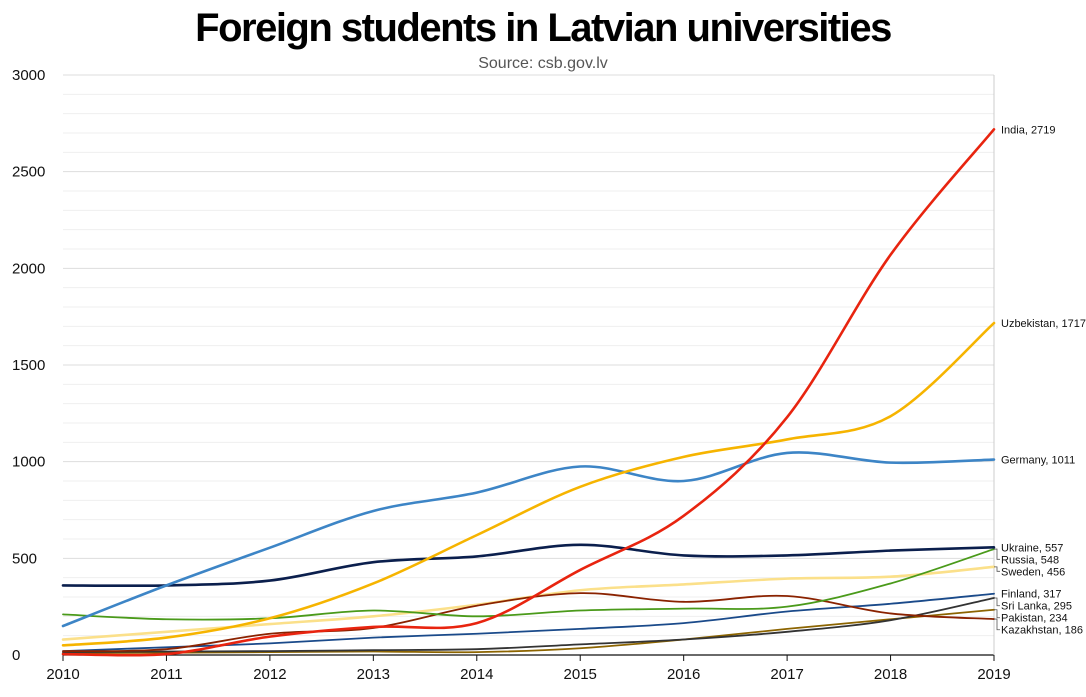 The height and width of the screenshot is (697, 1086). Describe the element at coordinates (166, 674) in the screenshot. I see `x-tick-label: 2011` at that location.